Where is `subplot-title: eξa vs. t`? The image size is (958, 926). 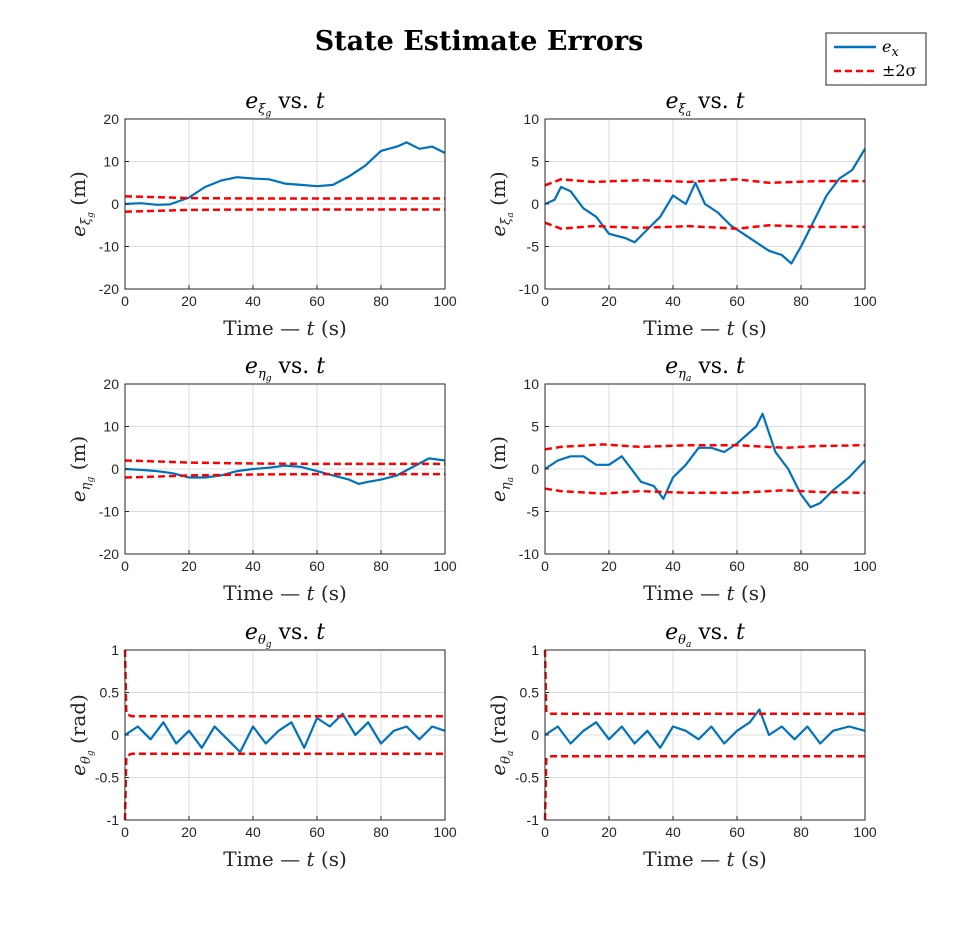 subplot-title: eξa vs. t is located at coordinates (704, 104).